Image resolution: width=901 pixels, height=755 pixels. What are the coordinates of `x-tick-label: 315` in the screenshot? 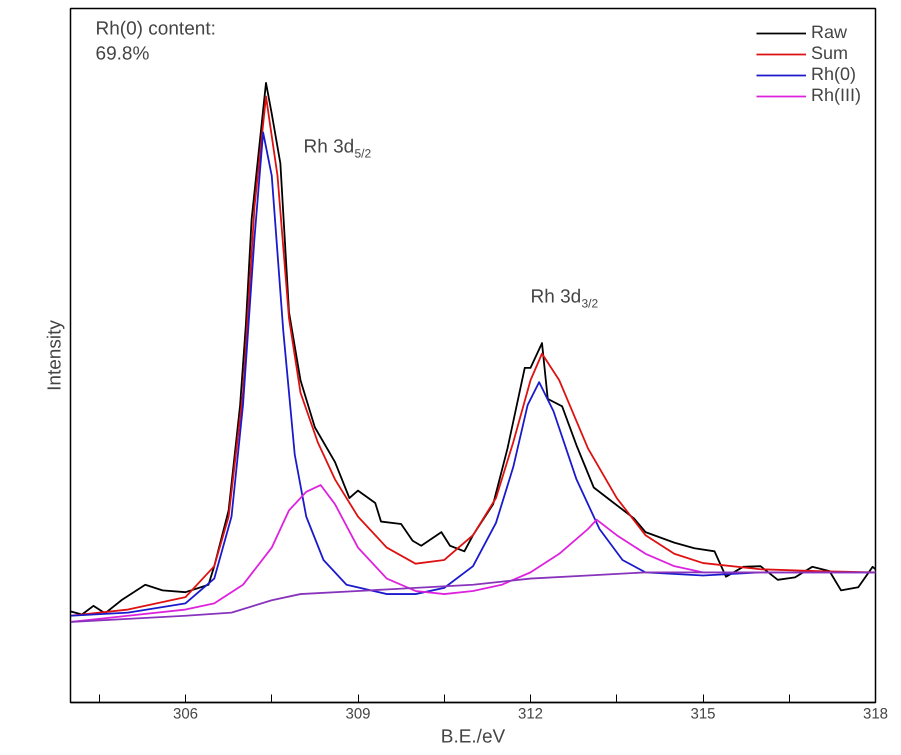 It's located at (703, 714).